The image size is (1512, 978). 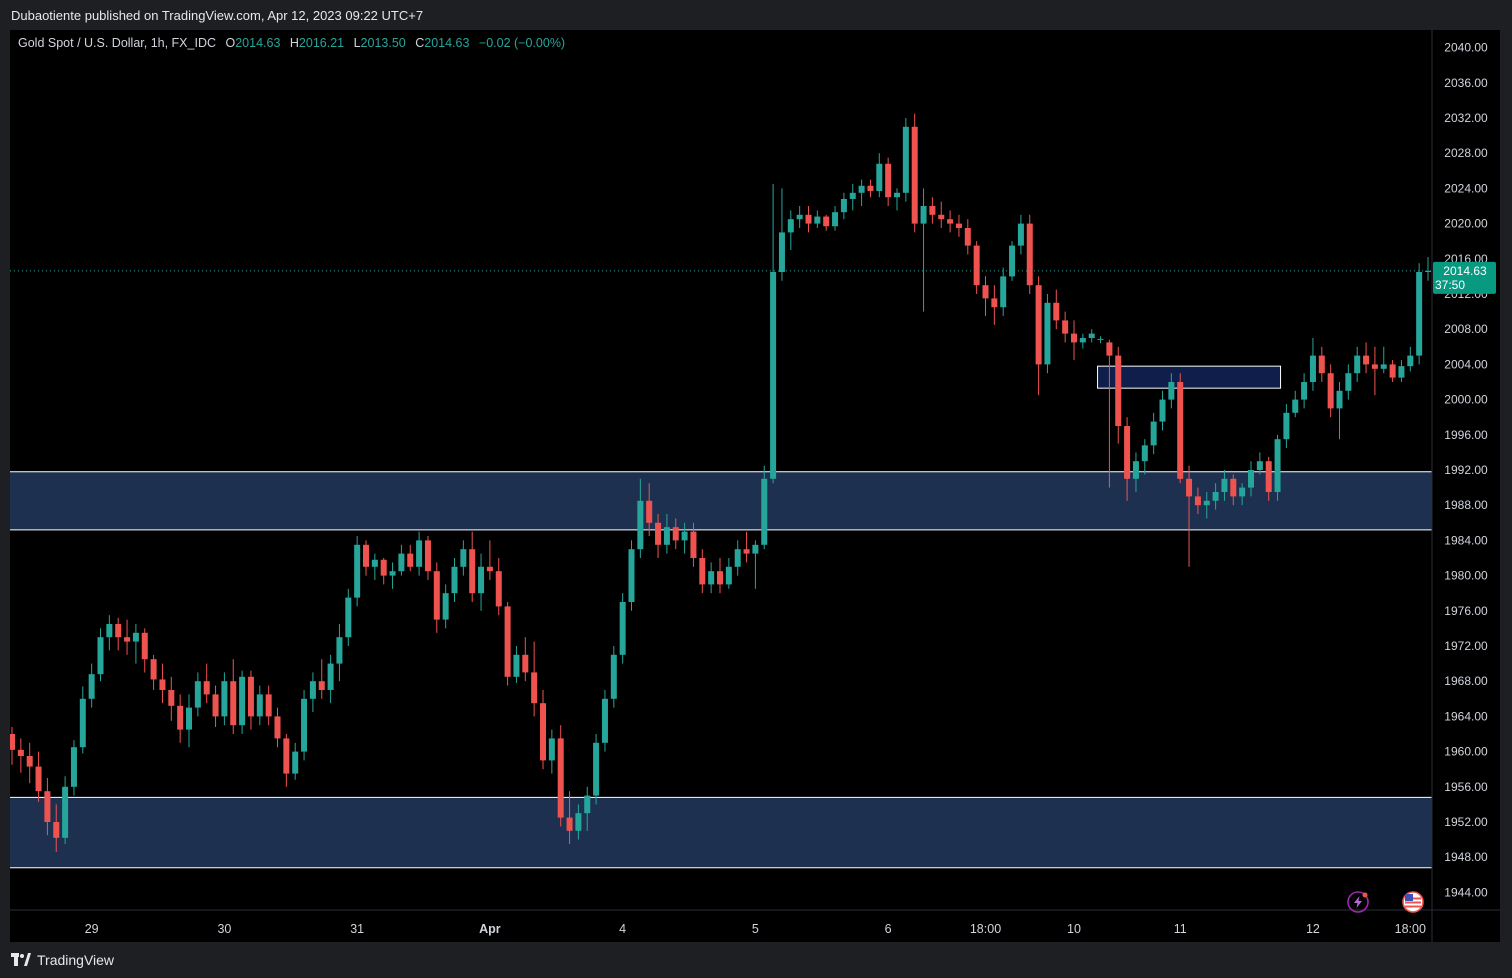 What do you see at coordinates (257, 43) in the screenshot?
I see `legend-open-value: 2014.63` at bounding box center [257, 43].